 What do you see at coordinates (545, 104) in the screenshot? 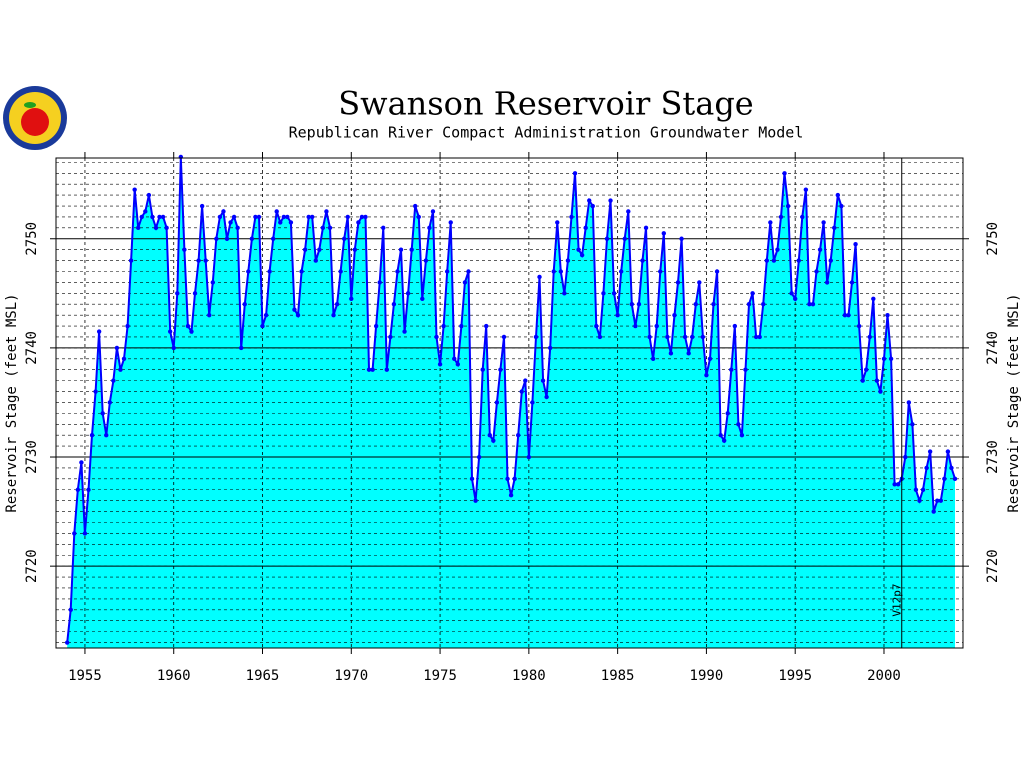
I see `chart-title: Swanson Reservoir Stage` at bounding box center [545, 104].